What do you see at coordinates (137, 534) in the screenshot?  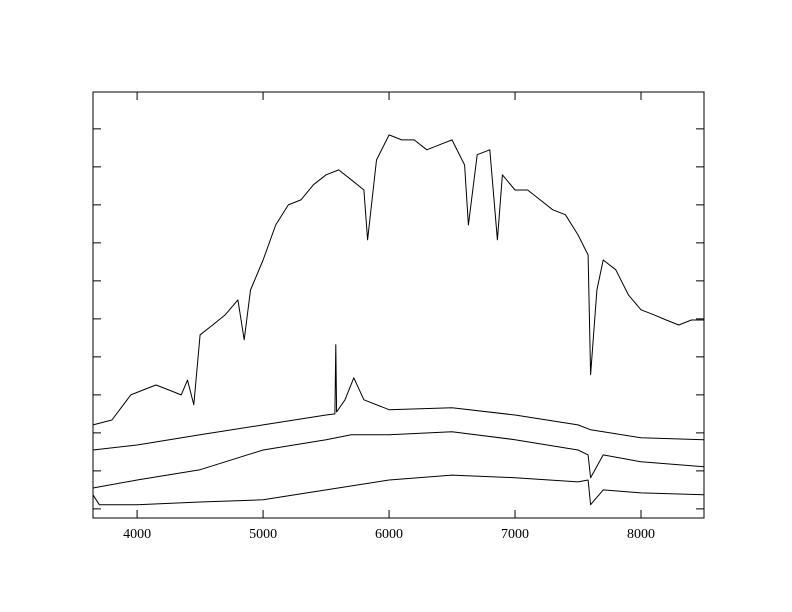 I see `x-tick-label: 4000` at bounding box center [137, 534].